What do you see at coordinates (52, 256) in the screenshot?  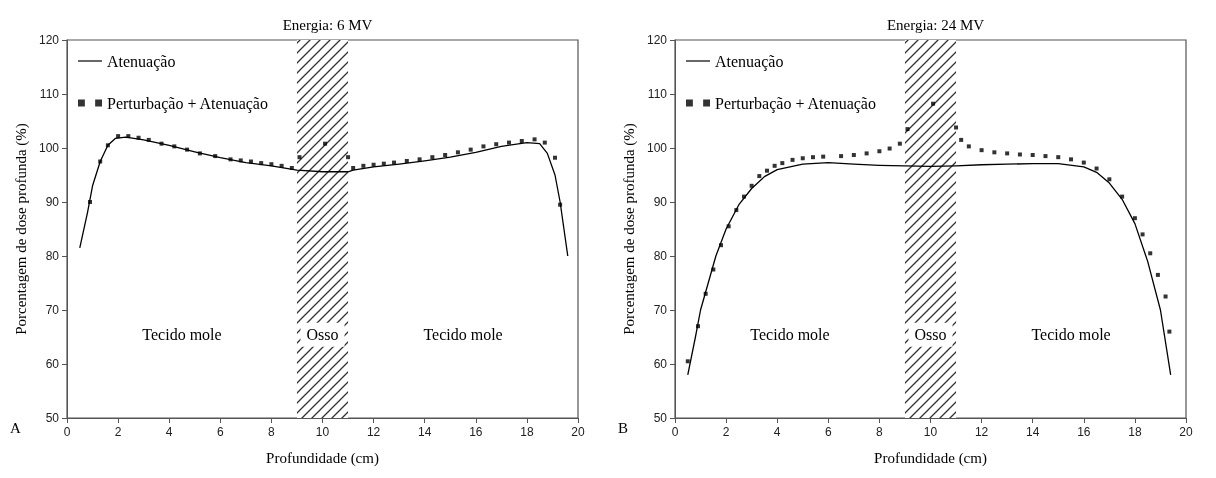 I see `y-tick-label: 80` at bounding box center [52, 256].